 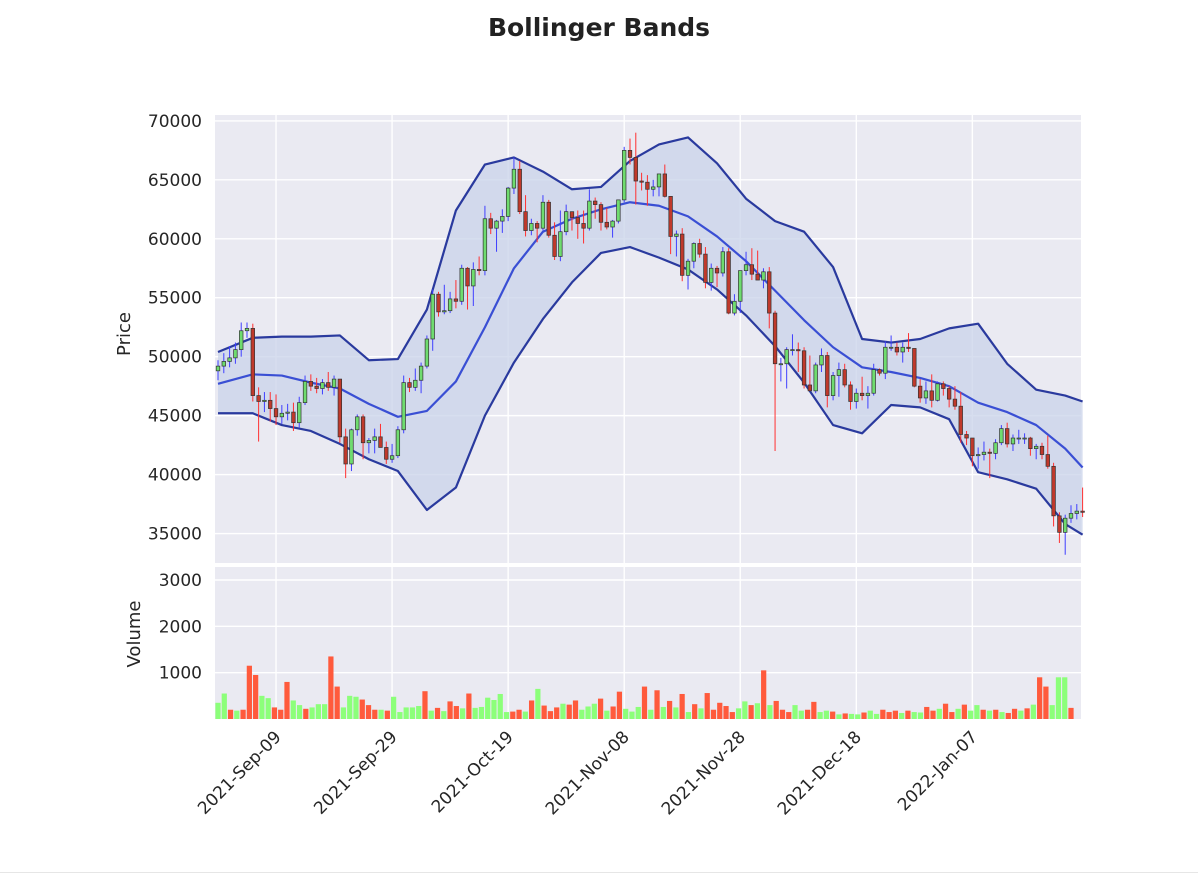 I want to click on price-tick-label: 40000, so click(x=175, y=476).